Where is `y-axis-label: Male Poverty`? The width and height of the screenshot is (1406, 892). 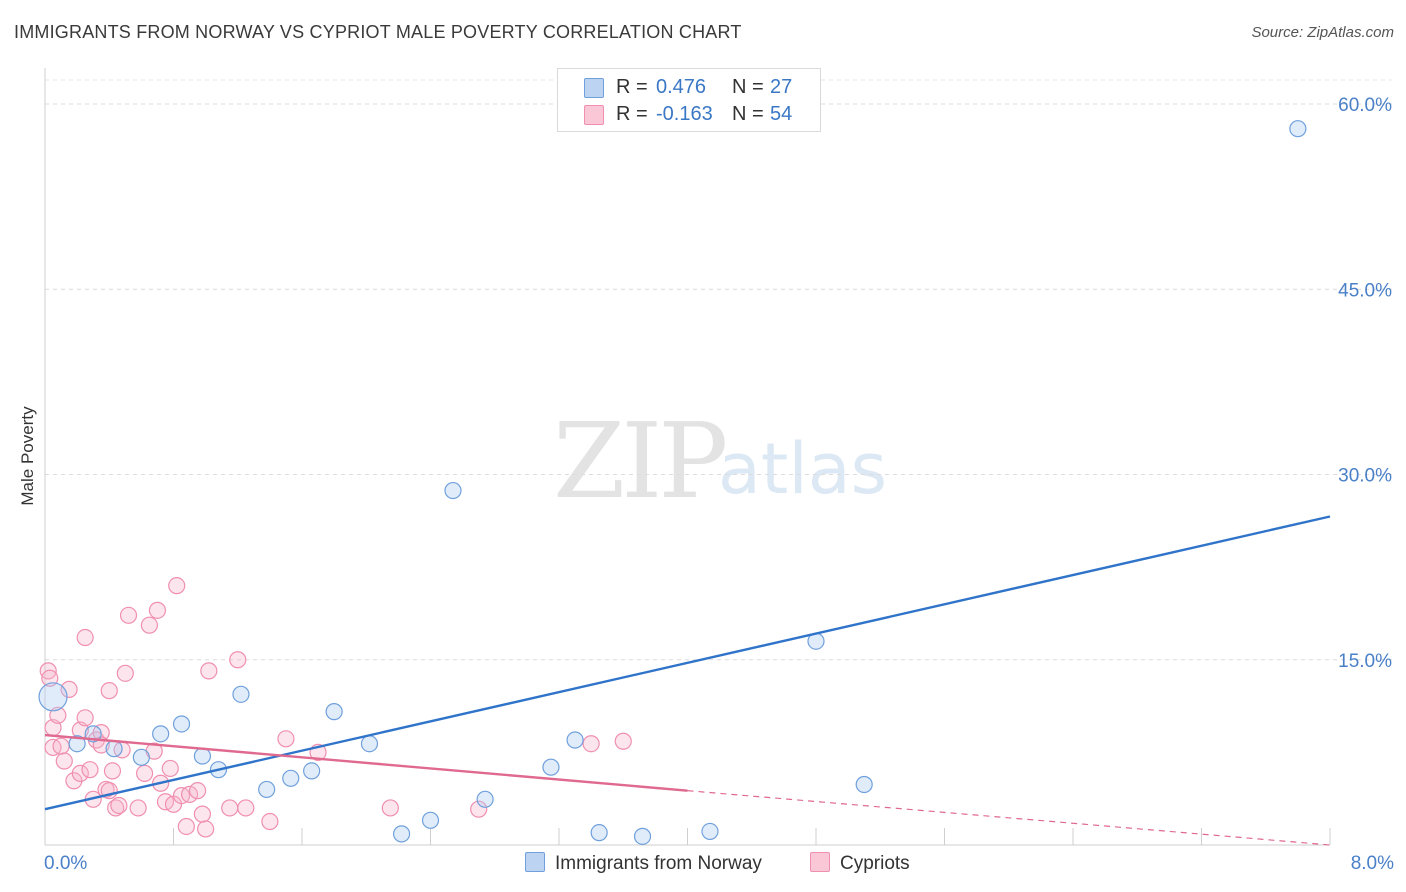
y-axis-label: Male Poverty is located at coordinates (27, 456).